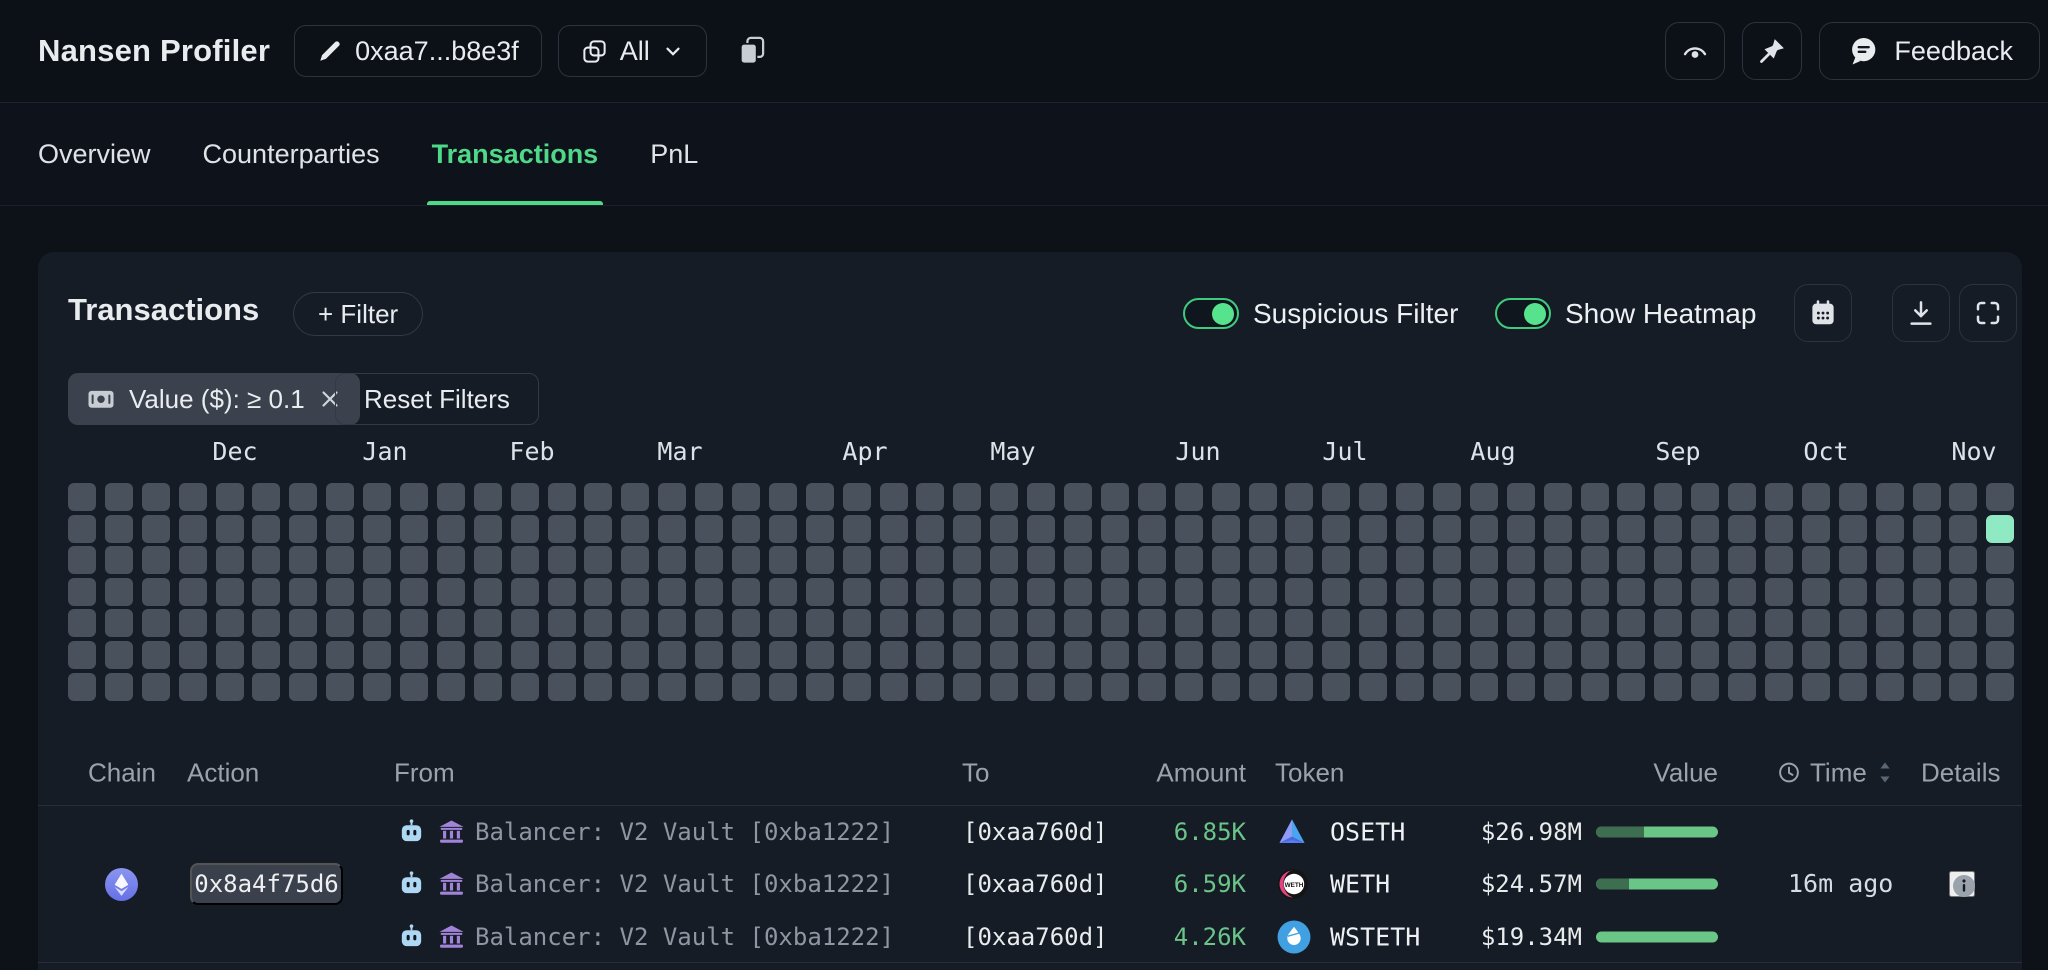 This screenshot has height=970, width=2048. I want to click on value-filter-chip: Value ($): ≥ 0.1, so click(214, 399).